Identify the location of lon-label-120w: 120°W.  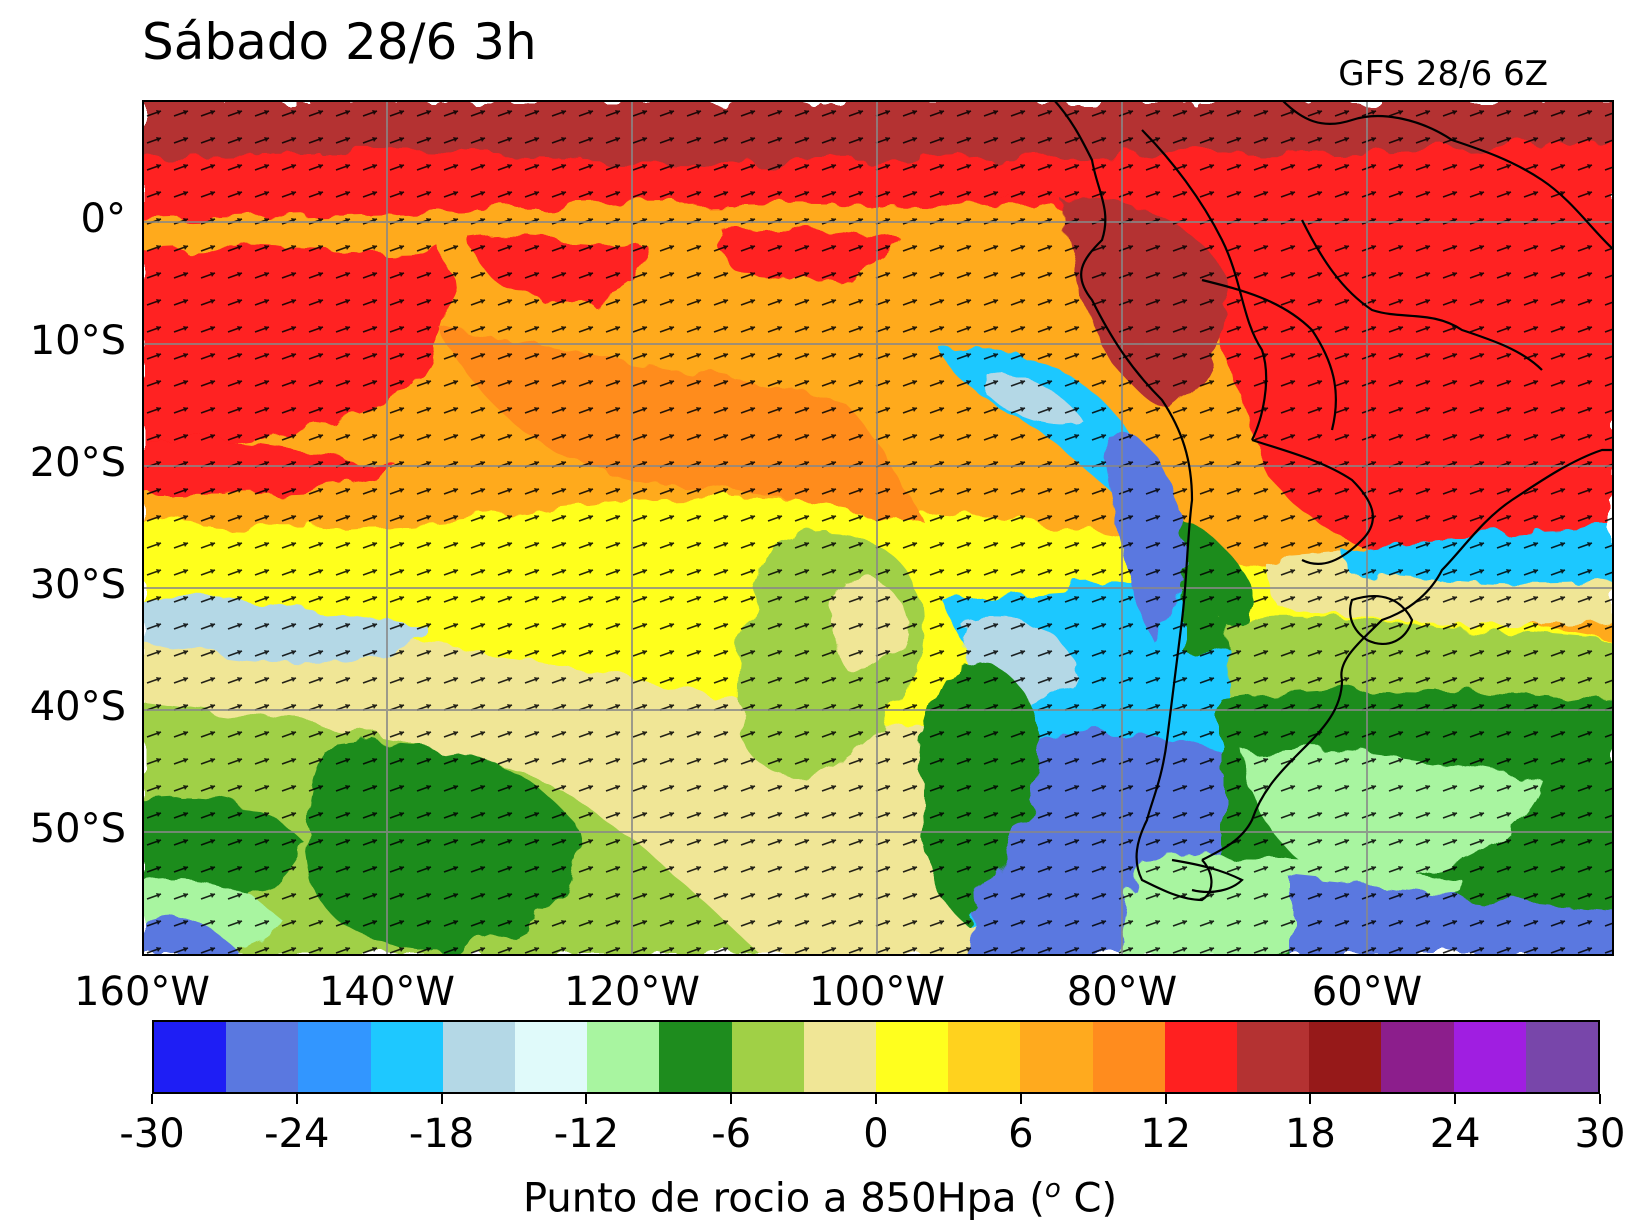
(632, 992).